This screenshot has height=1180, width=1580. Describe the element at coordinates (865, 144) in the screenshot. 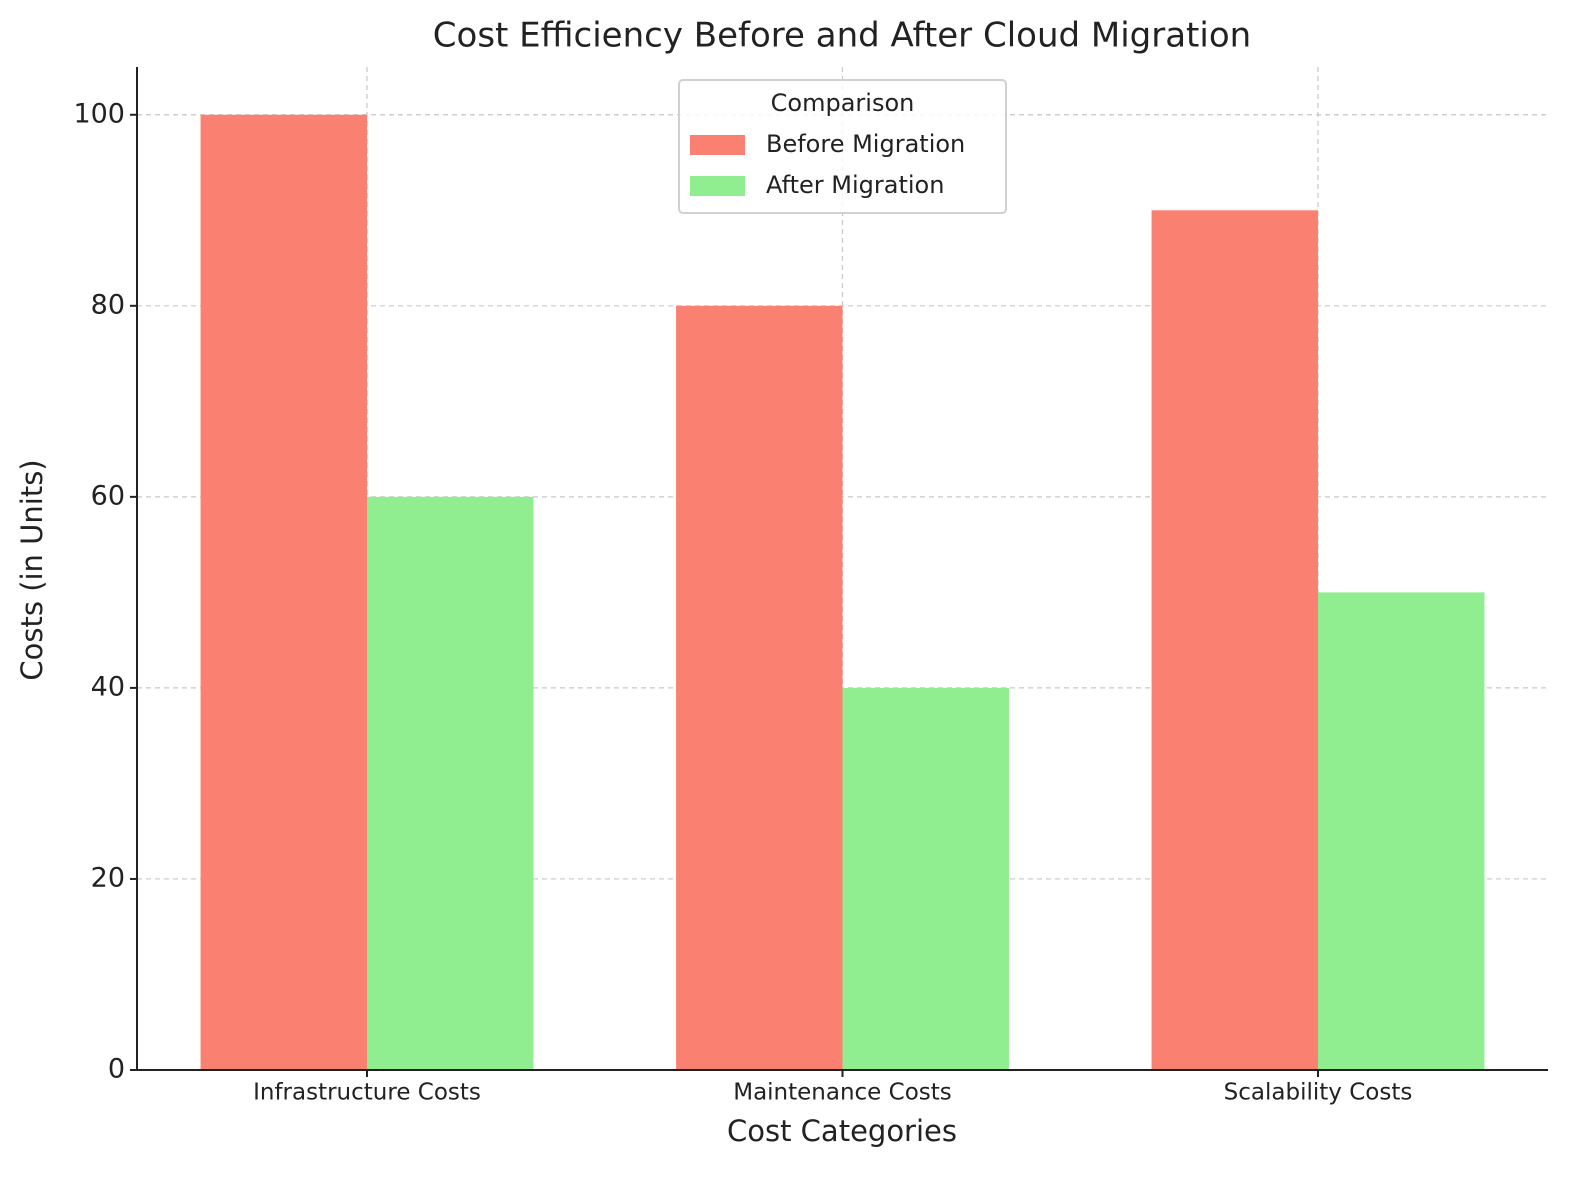

I see `legend-label: Before Migration` at that location.